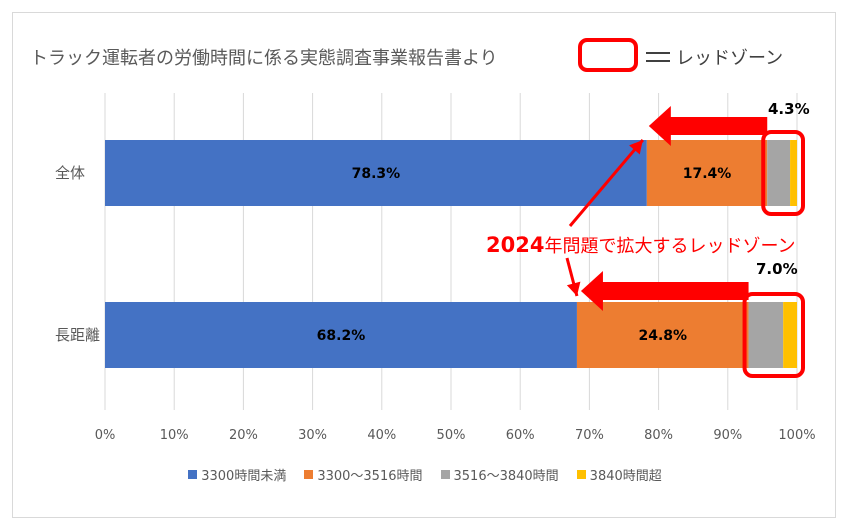  Describe the element at coordinates (608, 55) in the screenshot. I see `red-zone-key-box` at that location.